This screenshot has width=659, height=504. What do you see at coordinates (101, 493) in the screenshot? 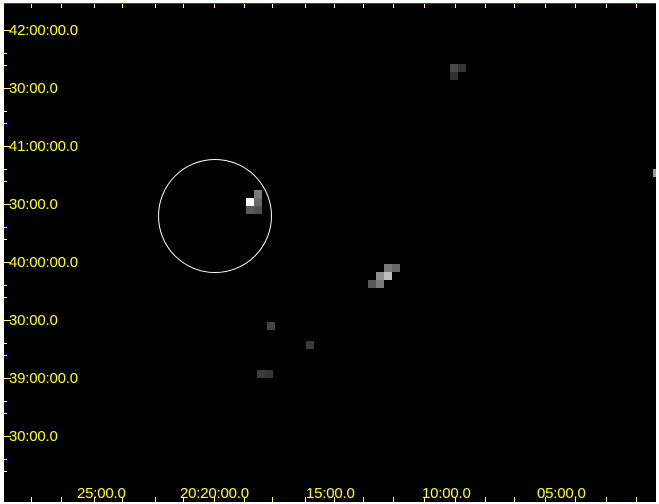
I see `right-ascension-label: 25:00.0` at bounding box center [101, 493].